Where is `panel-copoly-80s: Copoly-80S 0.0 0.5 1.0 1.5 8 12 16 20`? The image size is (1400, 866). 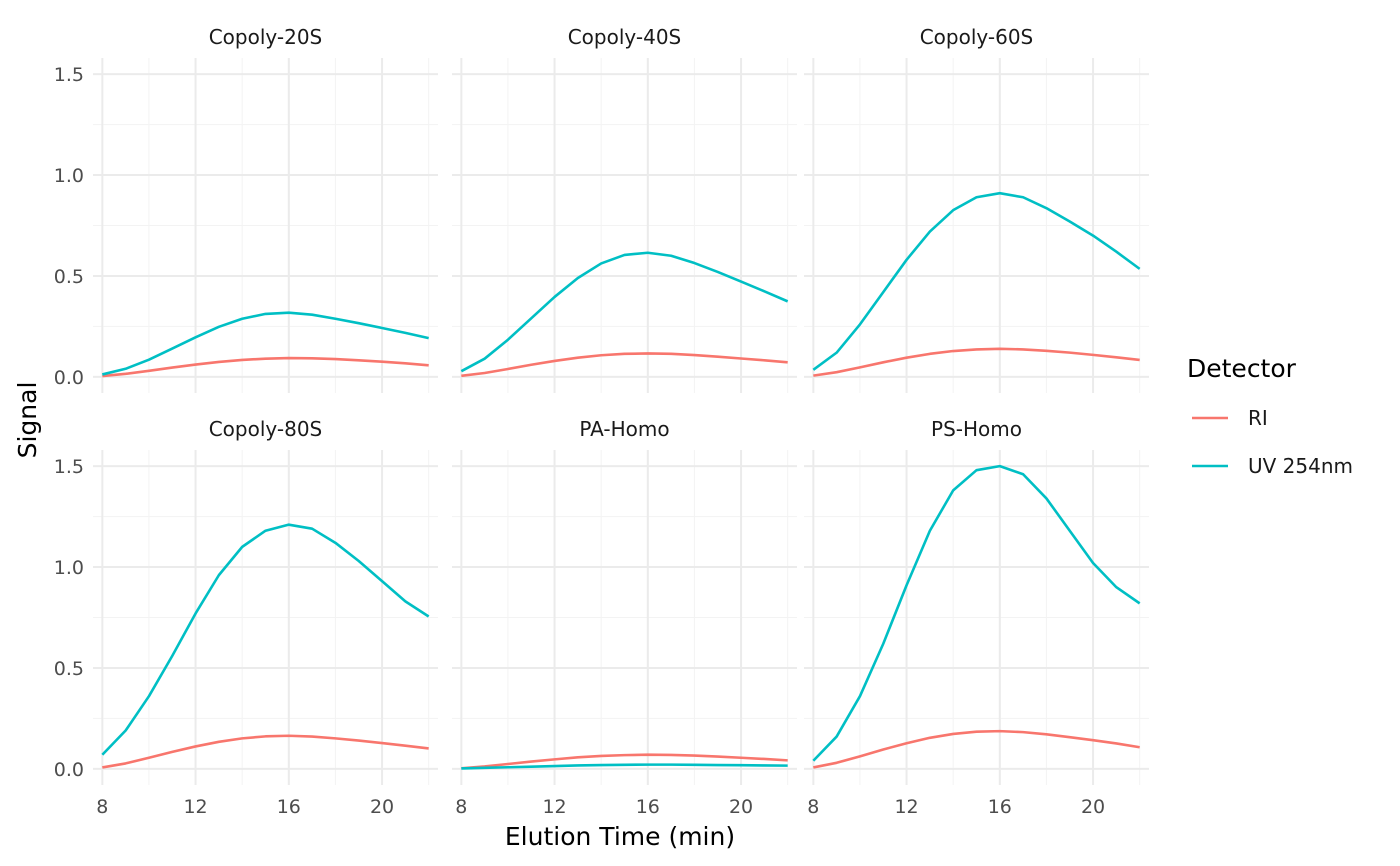 panel-copoly-80s: Copoly-80S 0.0 0.5 1.0 1.5 8 12 16 20 is located at coordinates (246, 617).